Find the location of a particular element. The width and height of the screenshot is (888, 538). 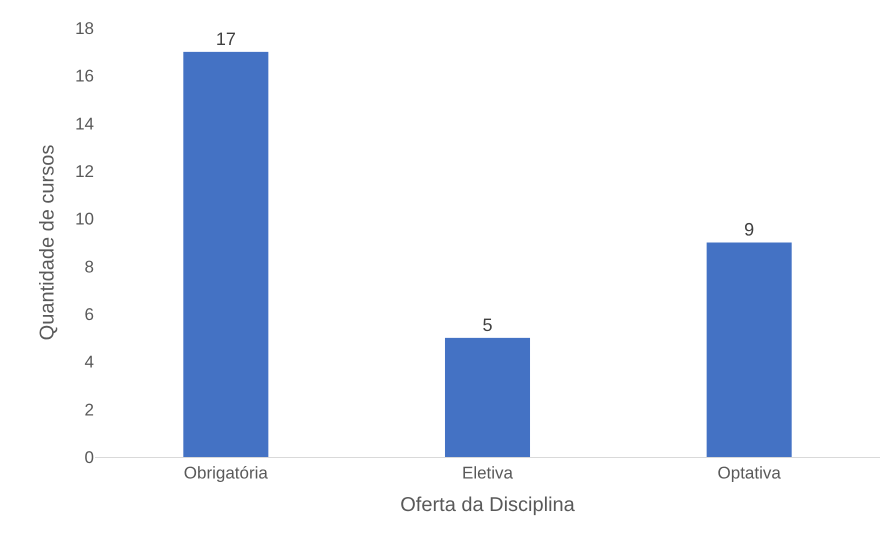

data-label: 9 is located at coordinates (749, 230).